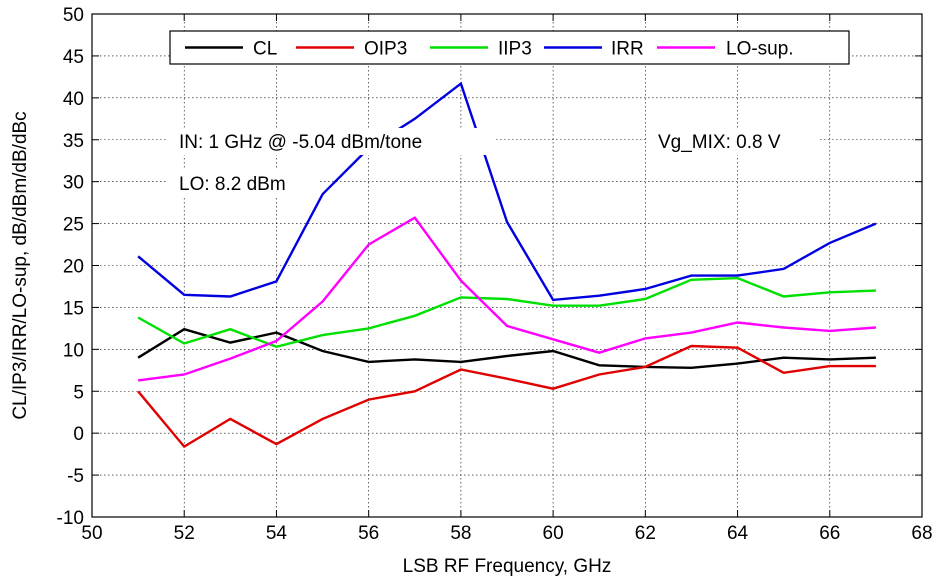 The image size is (943, 582). Describe the element at coordinates (78, 392) in the screenshot. I see `y-tick-label: 5` at that location.